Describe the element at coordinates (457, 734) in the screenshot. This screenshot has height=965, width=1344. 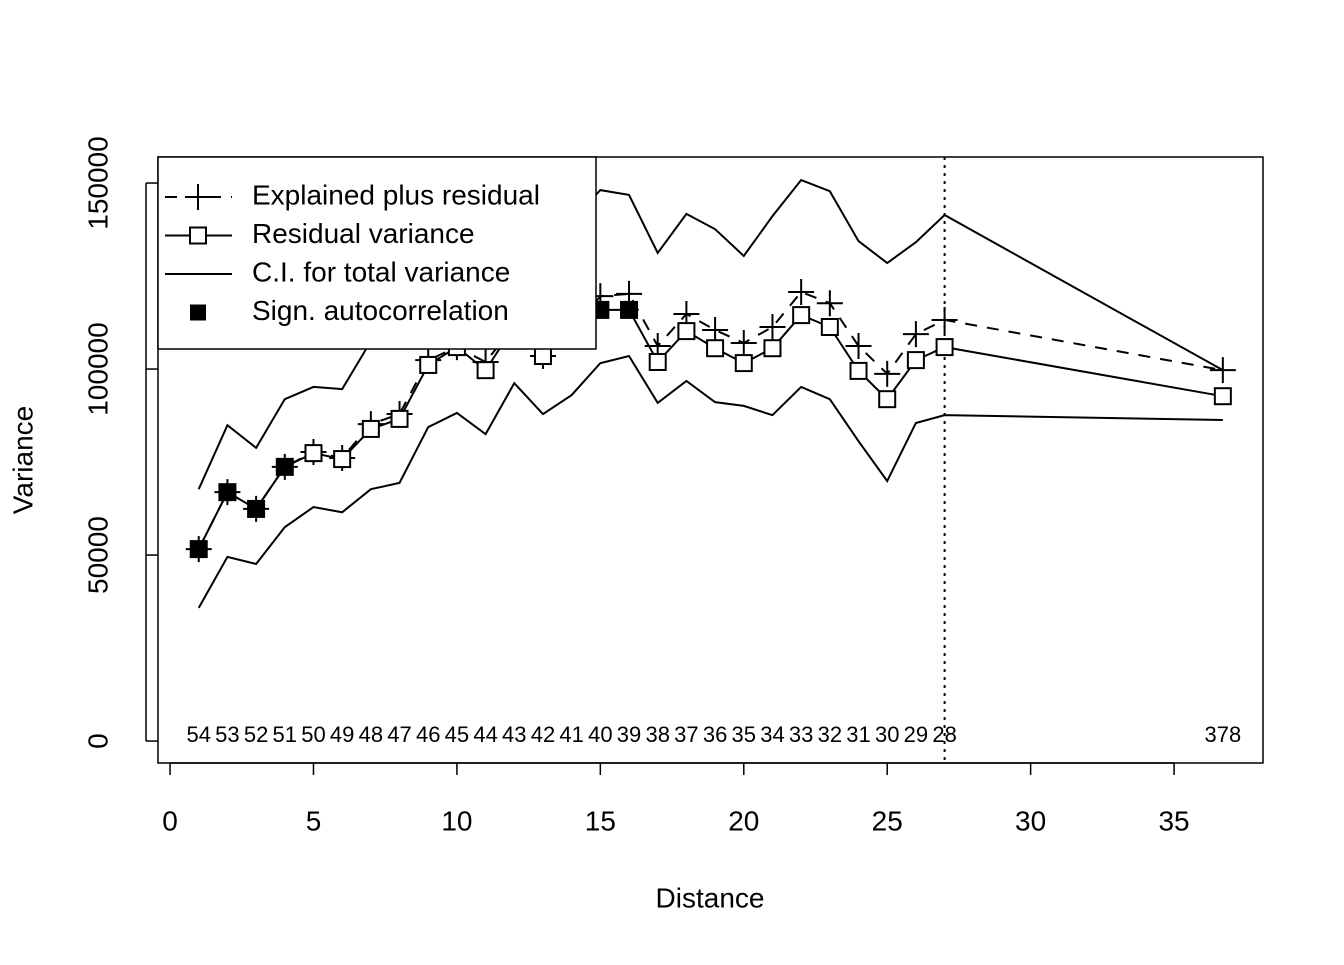
I see `pair-count: 45` at that location.